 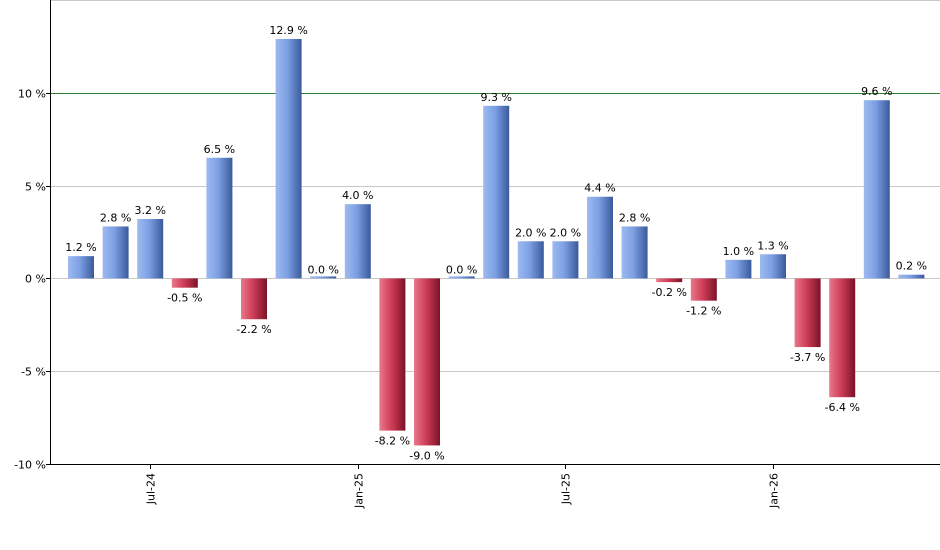 I want to click on x-tick-label: Jan-26, so click(x=774, y=491).